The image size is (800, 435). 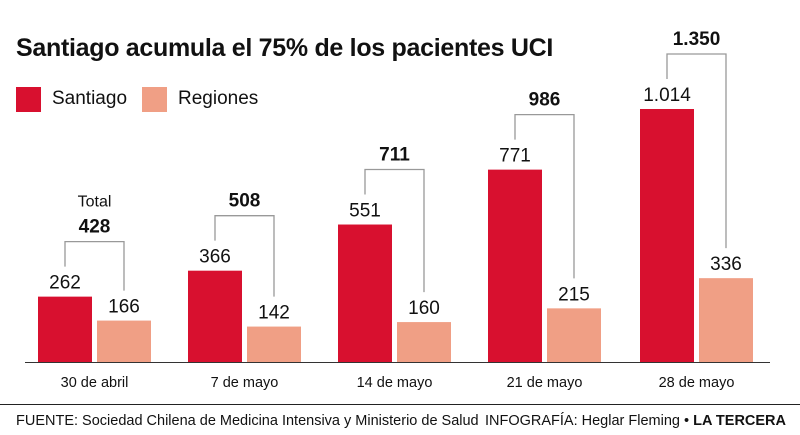 I want to click on total-label: 1.350, so click(x=697, y=39).